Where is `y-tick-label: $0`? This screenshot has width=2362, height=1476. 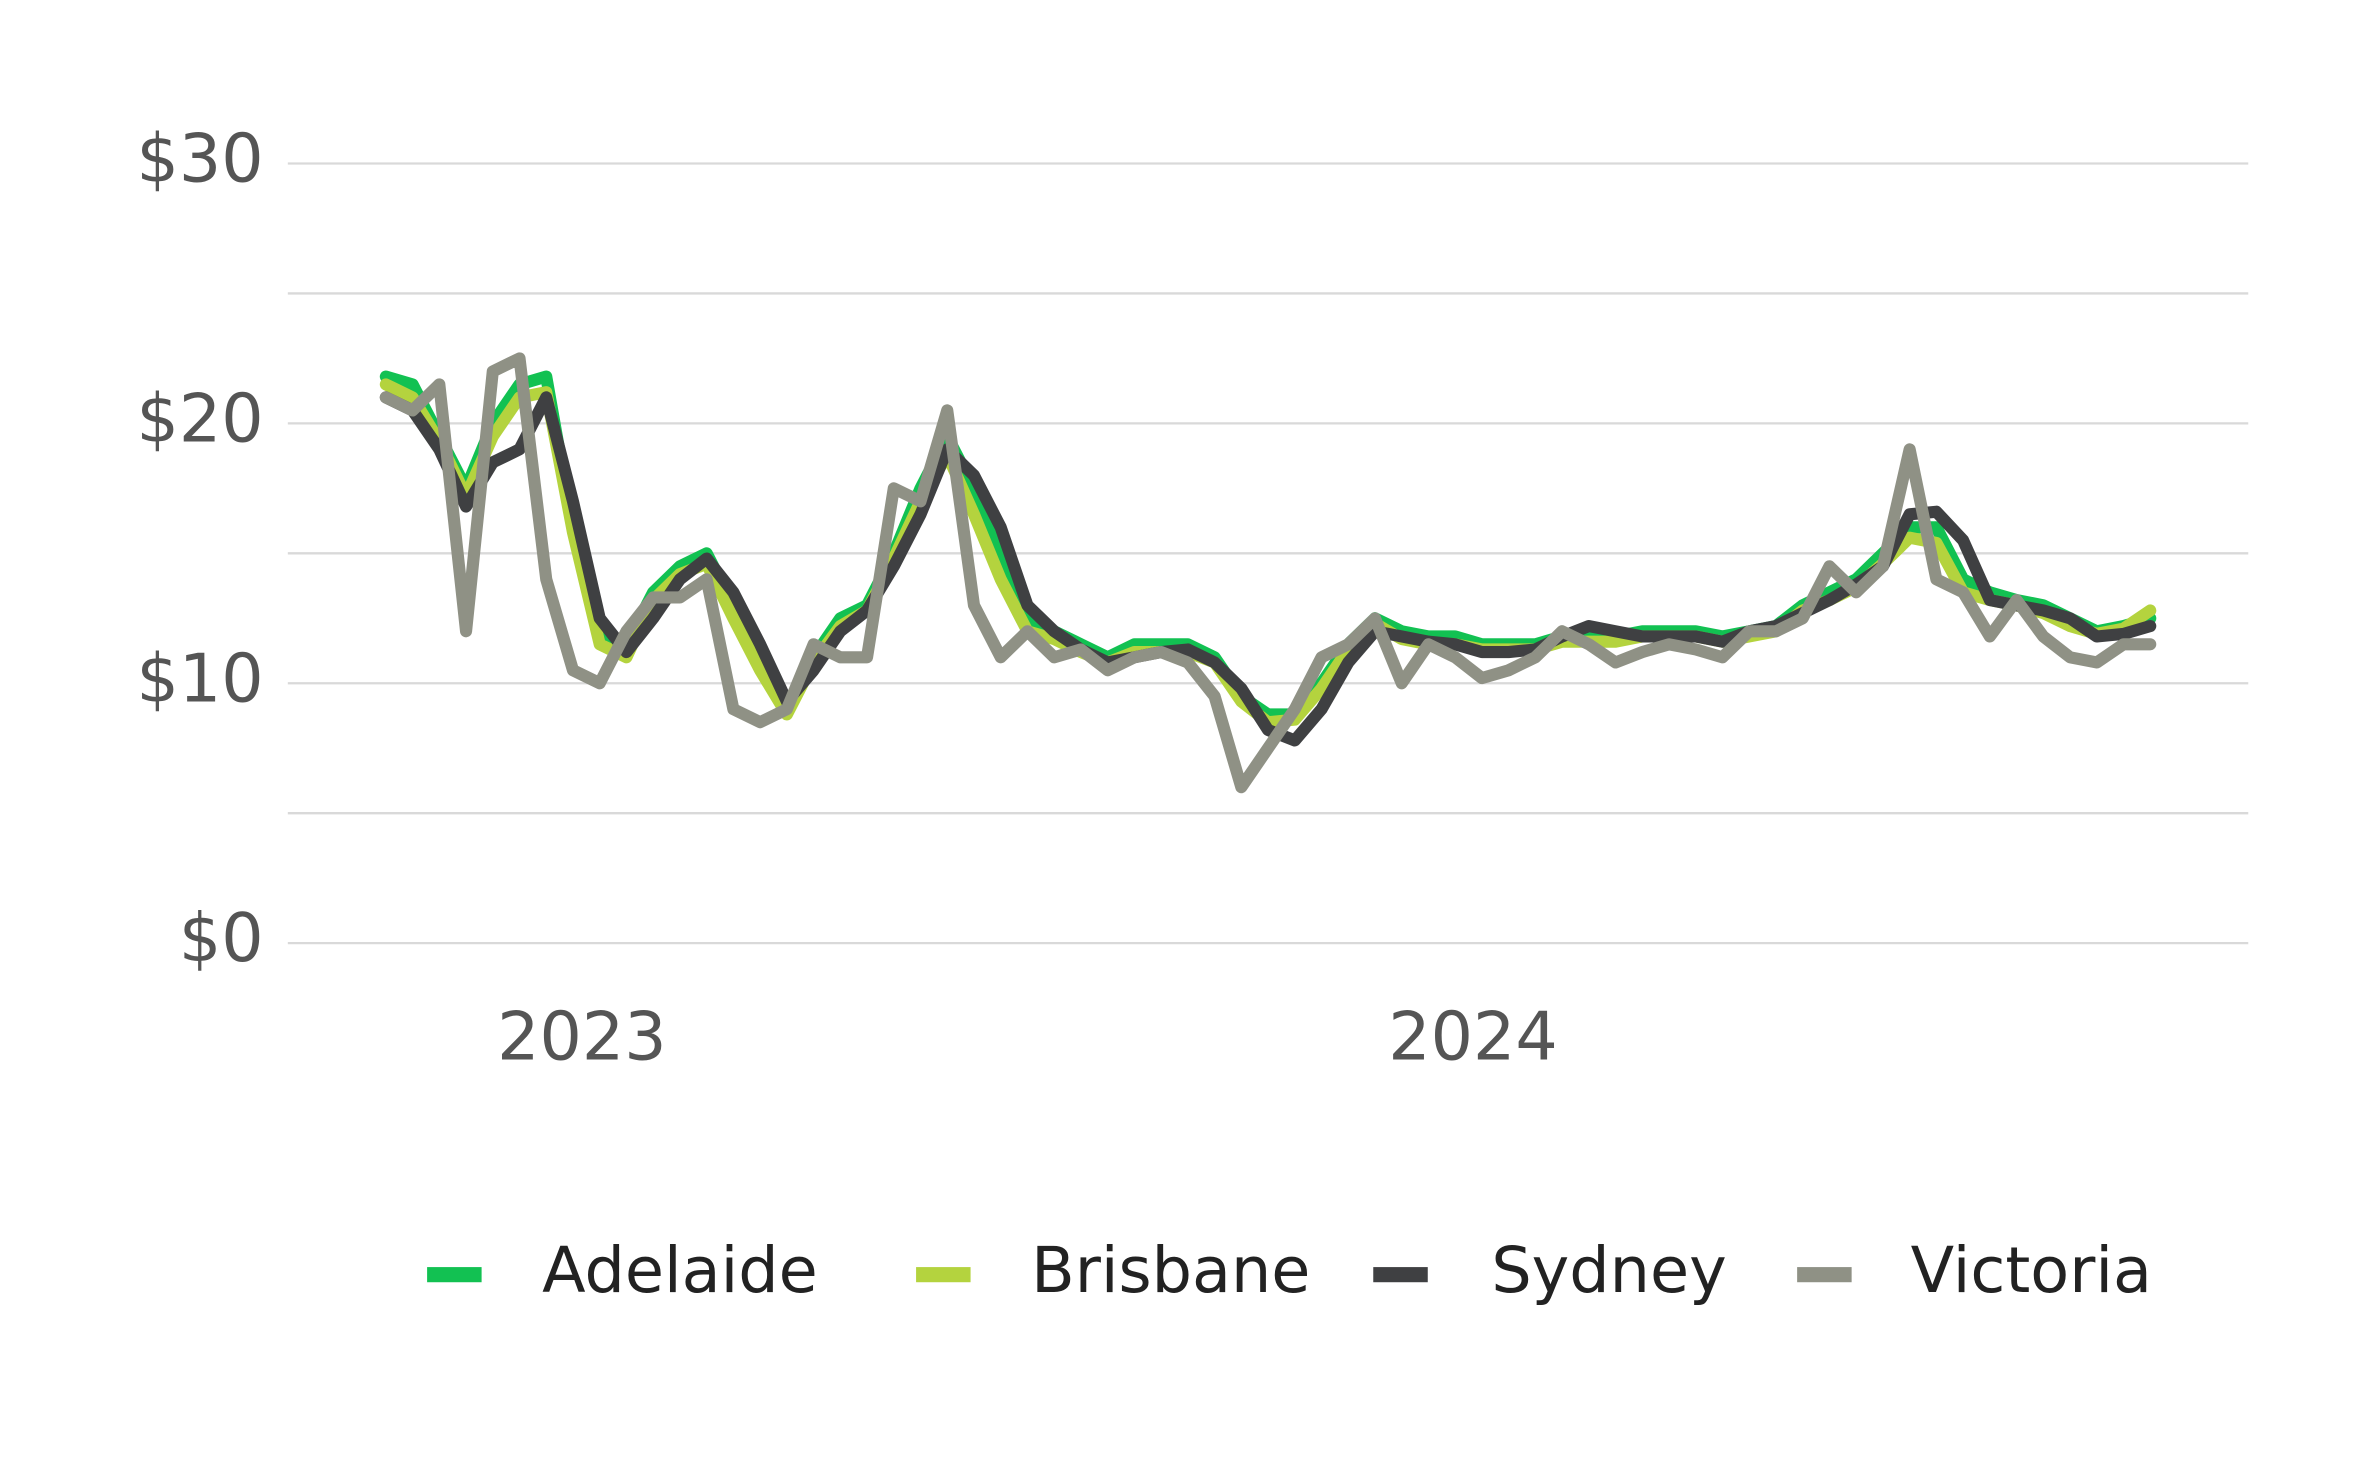 y-tick-label: $0 is located at coordinates (221, 938).